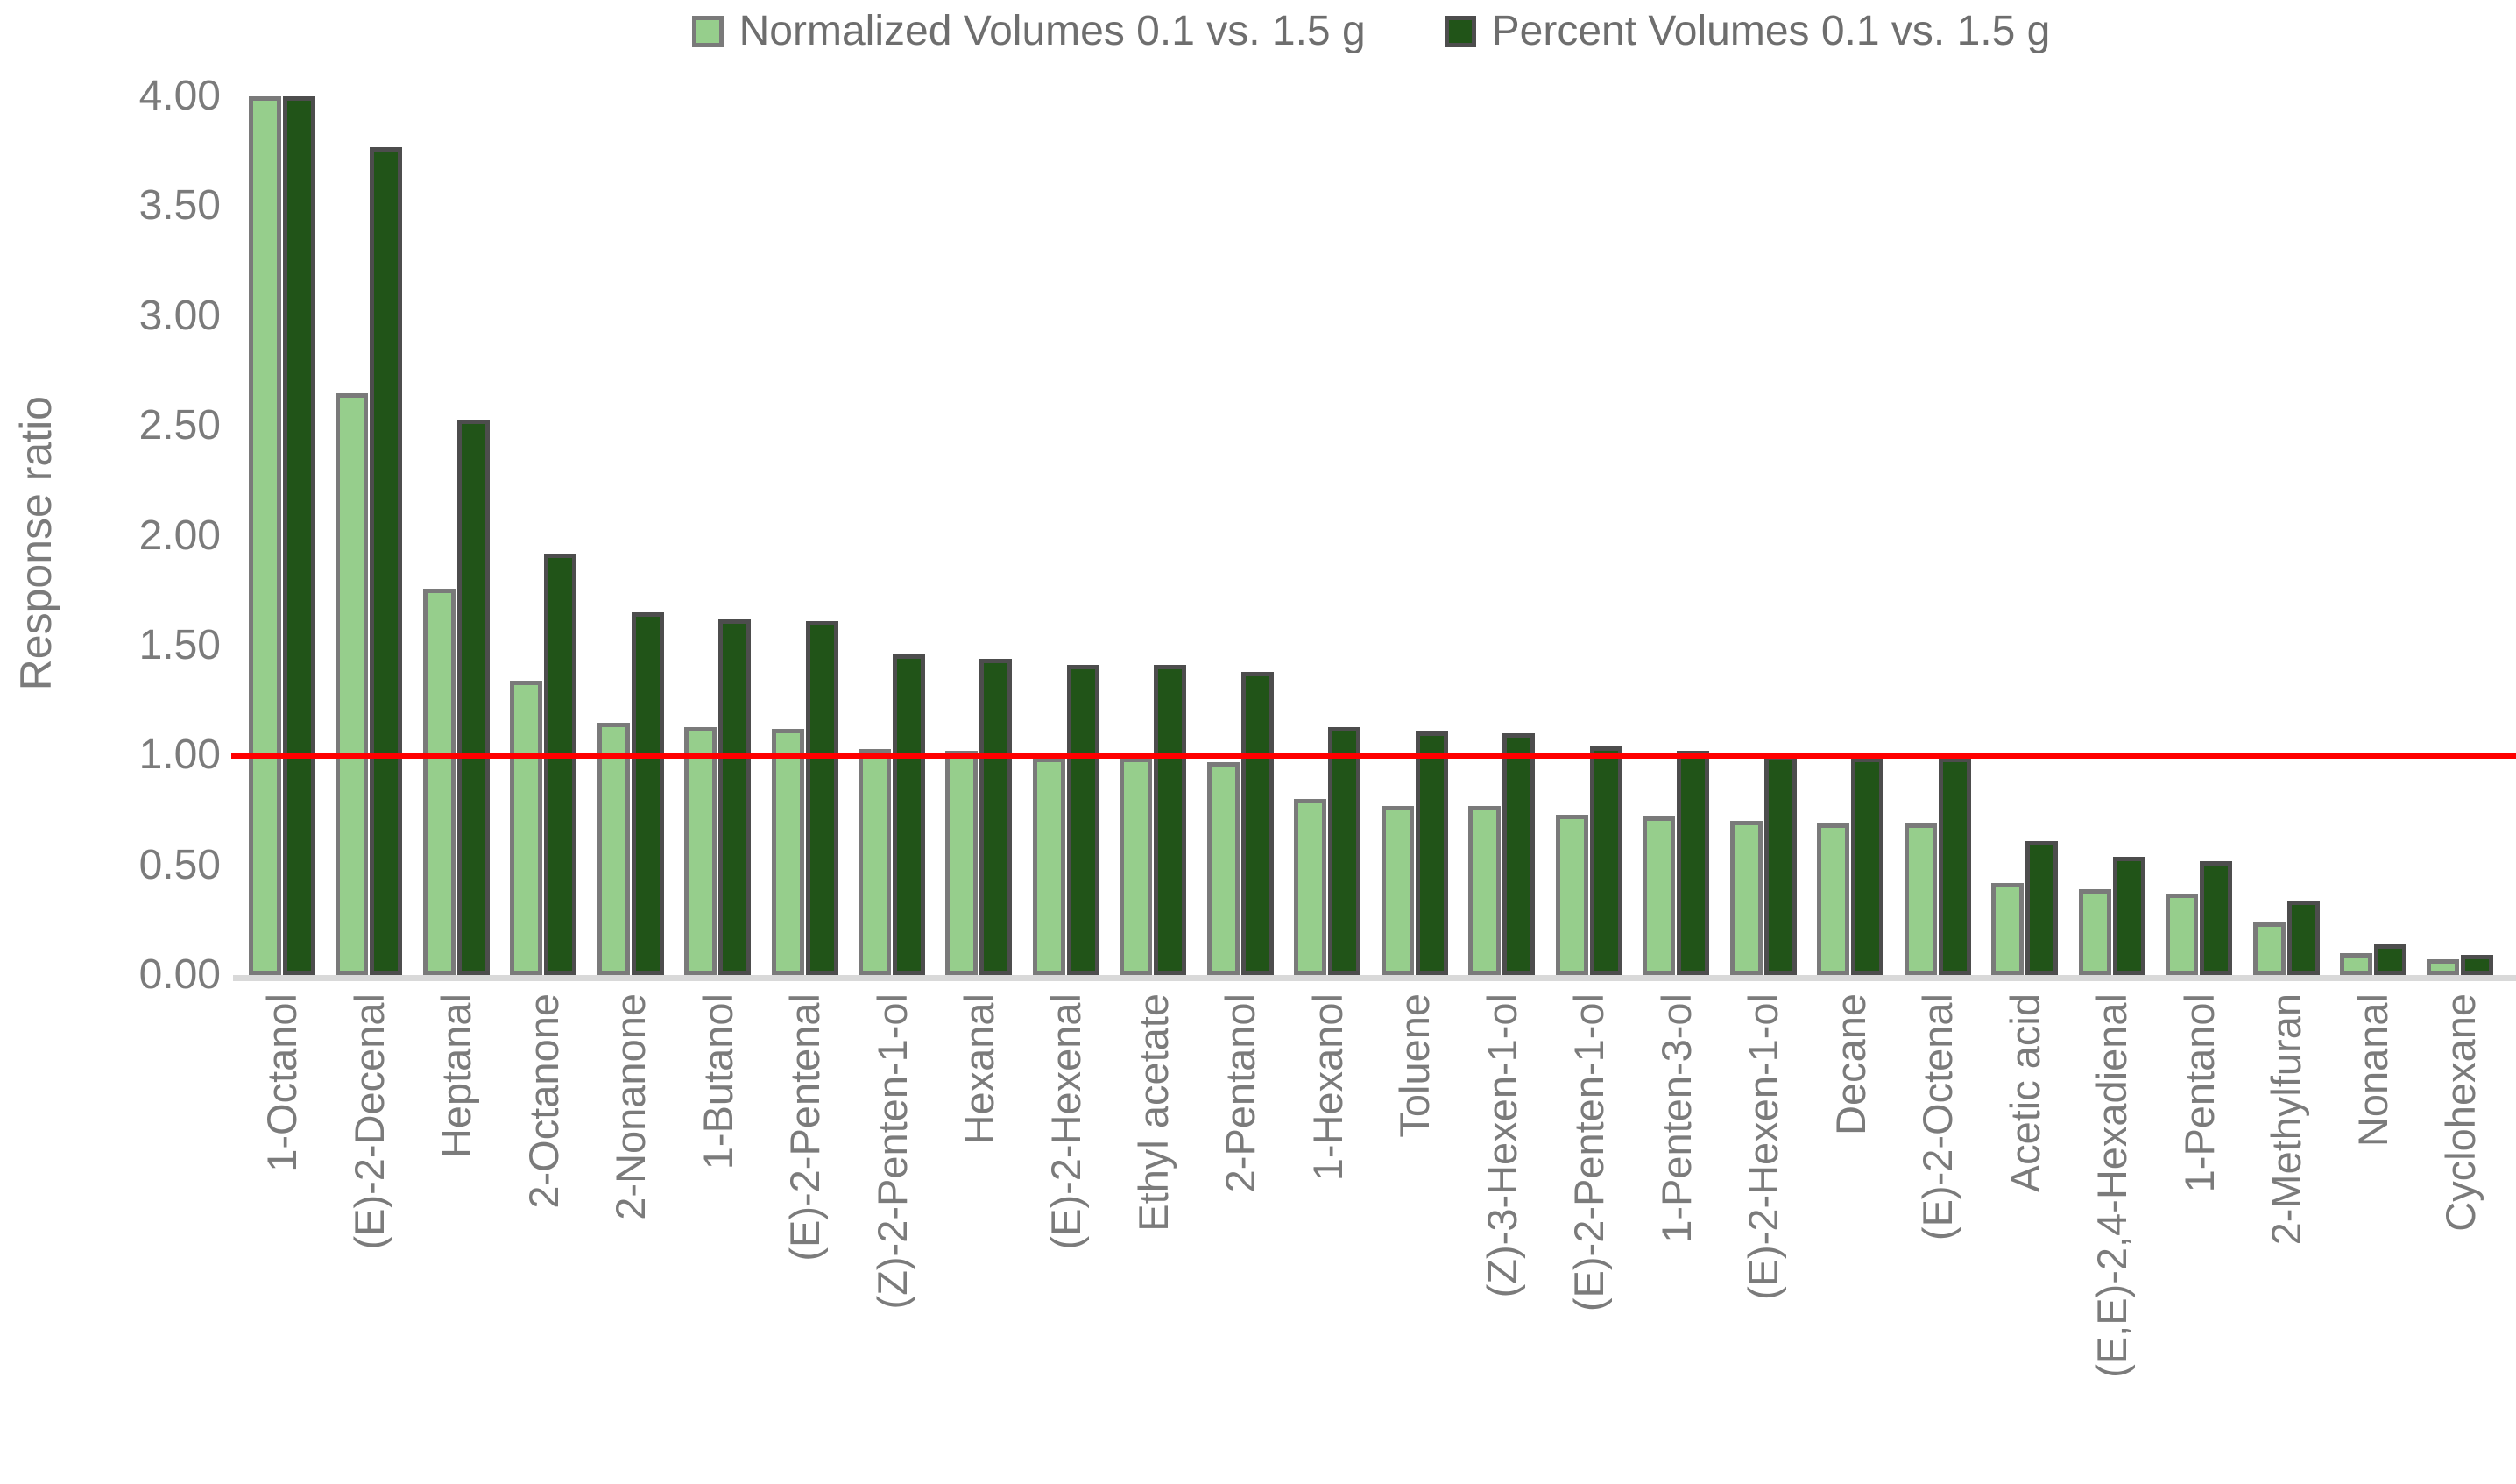 This screenshot has height=1484, width=2516. I want to click on x-category-label: 2-Methylfuran, so click(2286, 1119).